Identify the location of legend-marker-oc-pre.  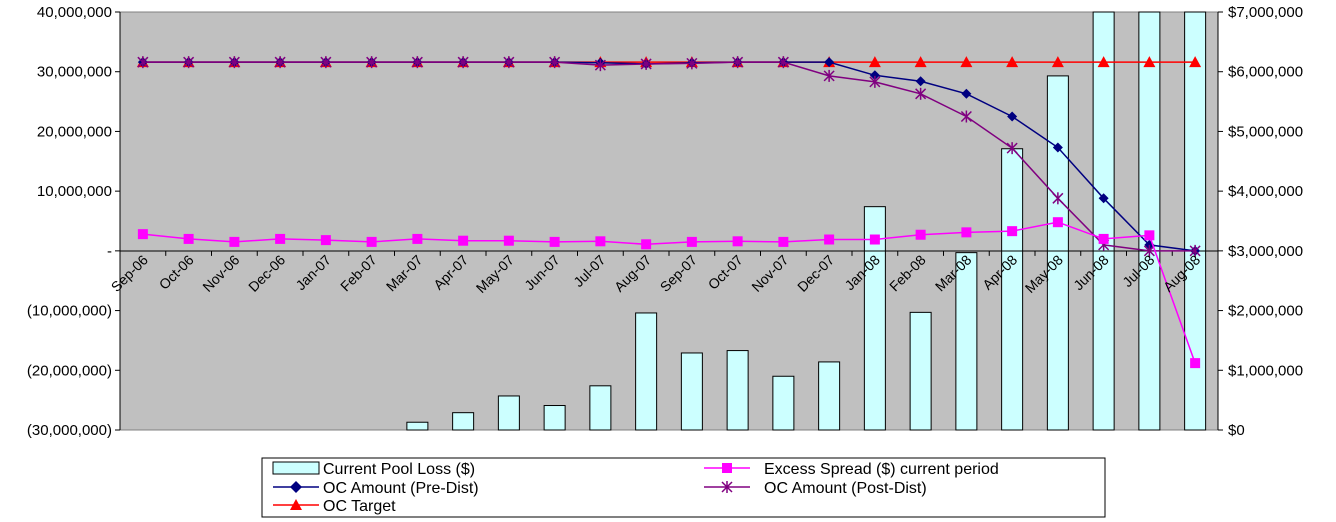
(296, 487).